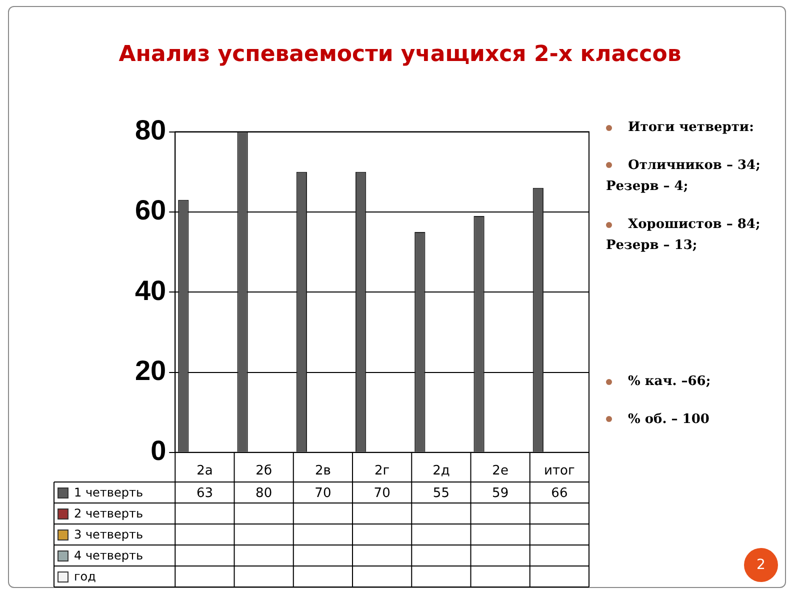 This screenshot has width=800, height=600. Describe the element at coordinates (500, 493) in the screenshot. I see `data-label: 59` at that location.